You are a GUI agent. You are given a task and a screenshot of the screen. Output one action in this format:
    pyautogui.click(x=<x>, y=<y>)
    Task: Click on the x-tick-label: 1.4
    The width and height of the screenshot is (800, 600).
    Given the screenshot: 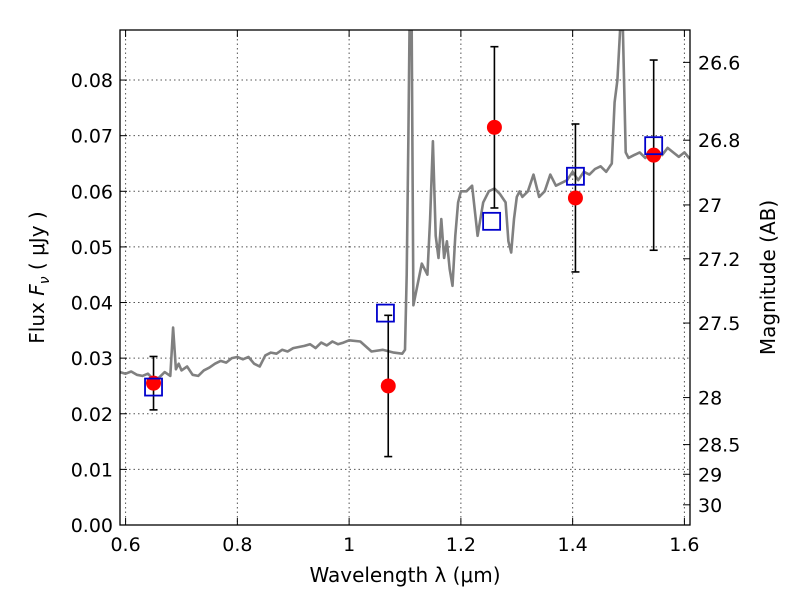 What is the action you would take?
    pyautogui.click(x=573, y=545)
    